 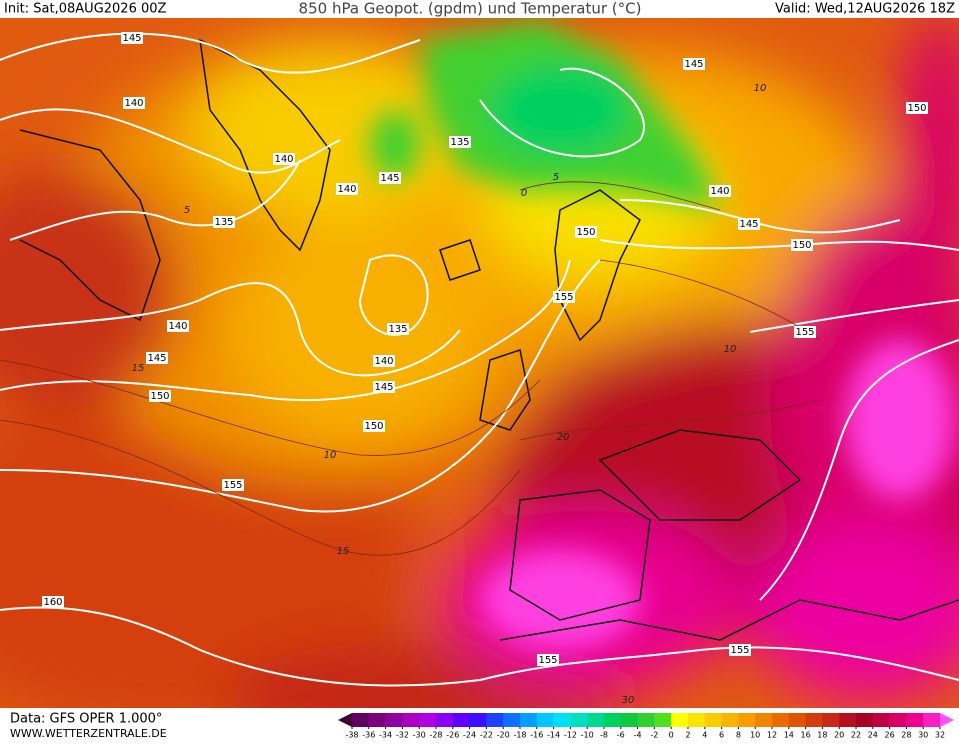 I want to click on colorbar-tick-label: -8, so click(x=604, y=735).